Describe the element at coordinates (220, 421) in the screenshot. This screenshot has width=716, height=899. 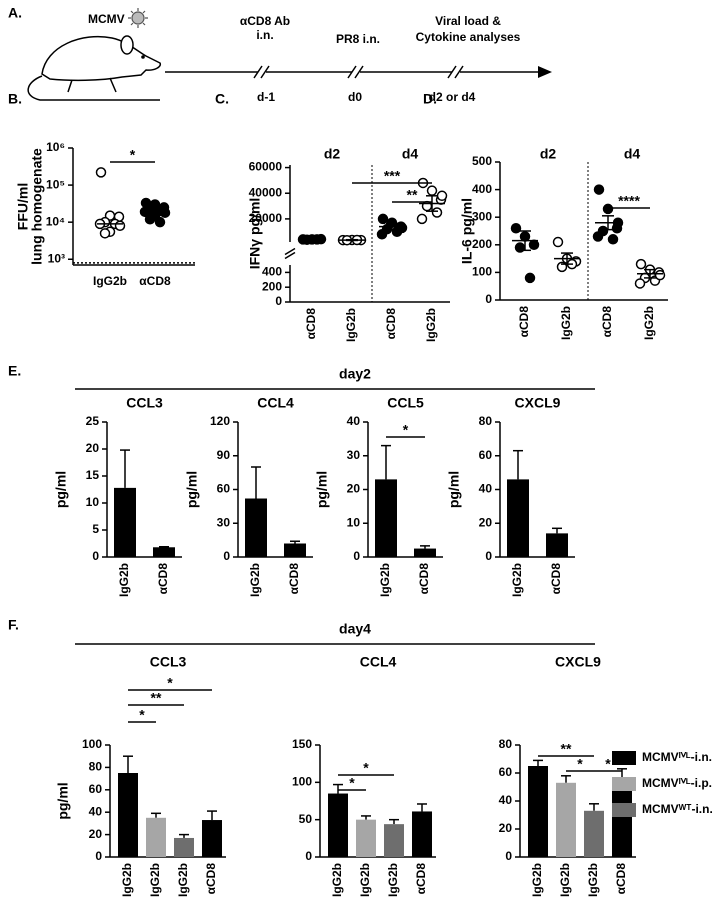
I see `y-tick-label: 120` at that location.